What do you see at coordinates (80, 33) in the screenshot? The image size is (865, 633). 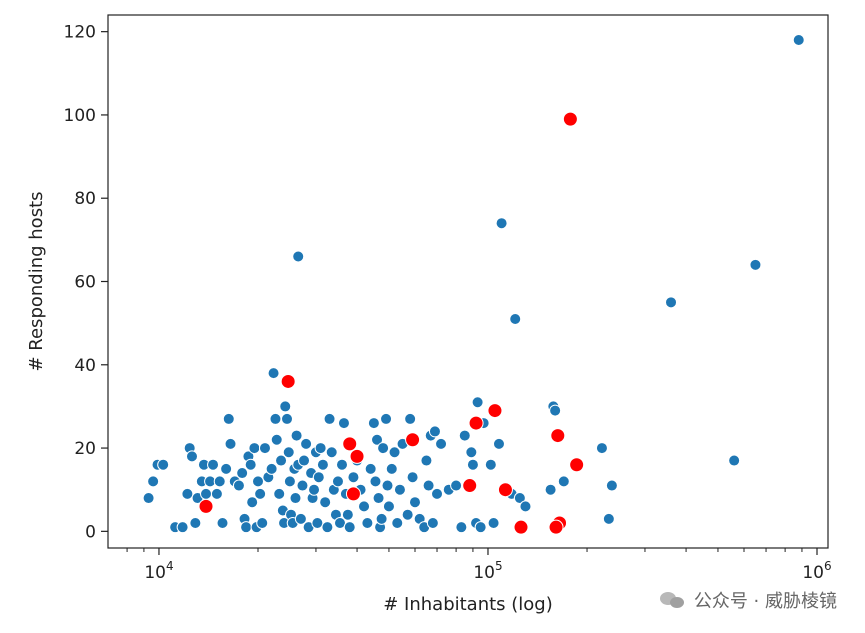 I see `y-tick-label: 120` at bounding box center [80, 33].